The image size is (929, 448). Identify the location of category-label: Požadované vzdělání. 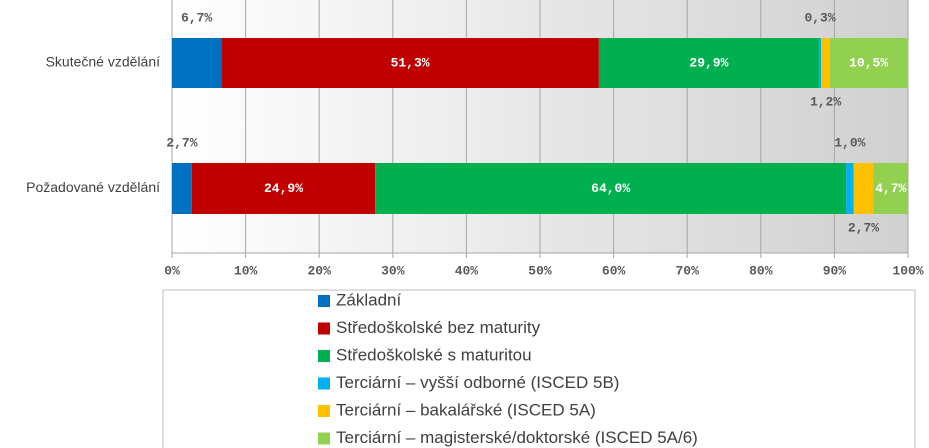
(93, 187).